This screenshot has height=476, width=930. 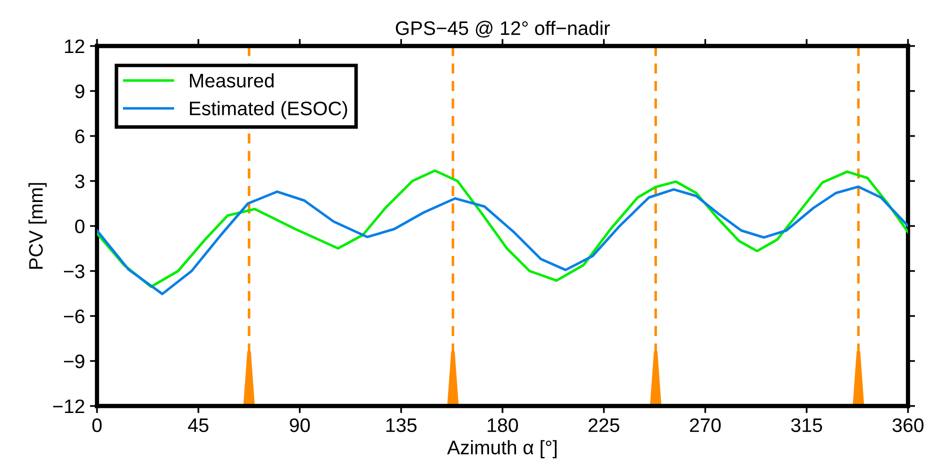 What do you see at coordinates (74, 316) in the screenshot?
I see `y-tick-label: −6` at bounding box center [74, 316].